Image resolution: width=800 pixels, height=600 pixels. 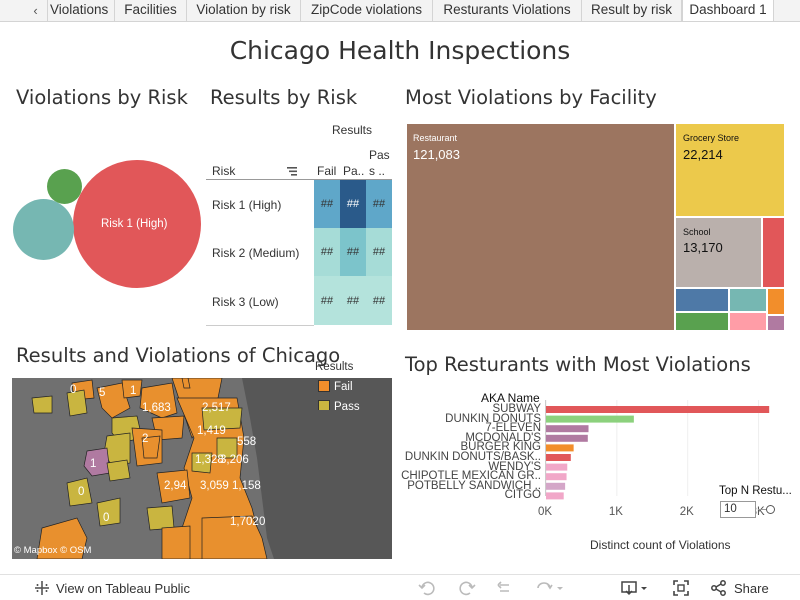 I want to click on map-label: 5, so click(x=102, y=393).